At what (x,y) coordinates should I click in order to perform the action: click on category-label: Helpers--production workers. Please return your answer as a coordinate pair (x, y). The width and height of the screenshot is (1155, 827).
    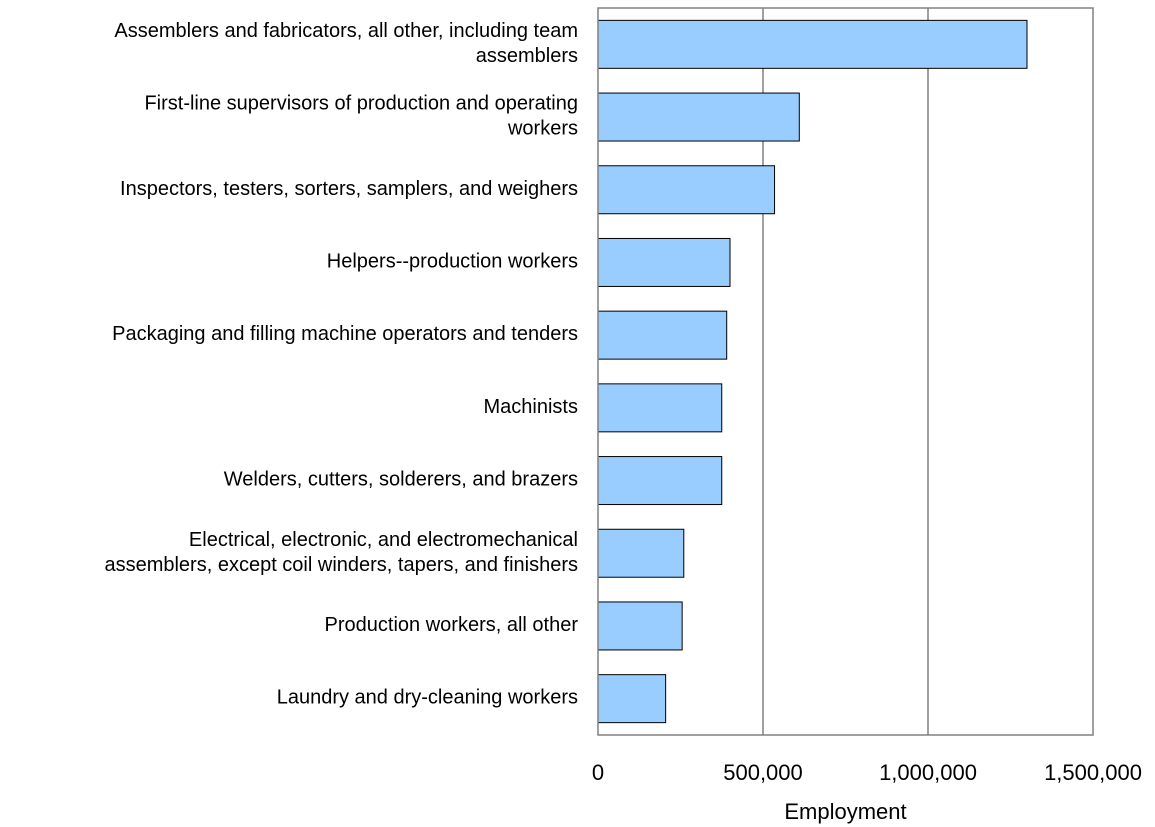
    Looking at the image, I should click on (452, 262).